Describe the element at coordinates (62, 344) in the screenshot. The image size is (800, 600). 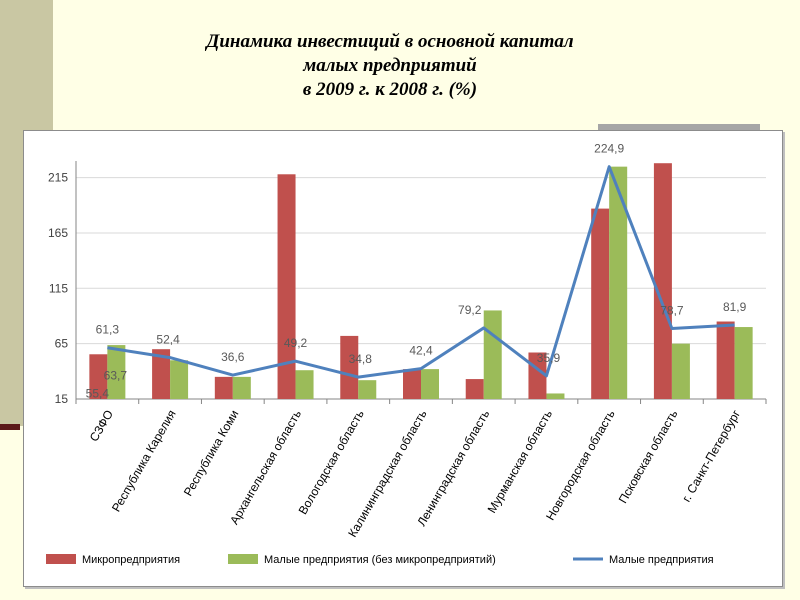
I see `y-tick-label: 65` at that location.